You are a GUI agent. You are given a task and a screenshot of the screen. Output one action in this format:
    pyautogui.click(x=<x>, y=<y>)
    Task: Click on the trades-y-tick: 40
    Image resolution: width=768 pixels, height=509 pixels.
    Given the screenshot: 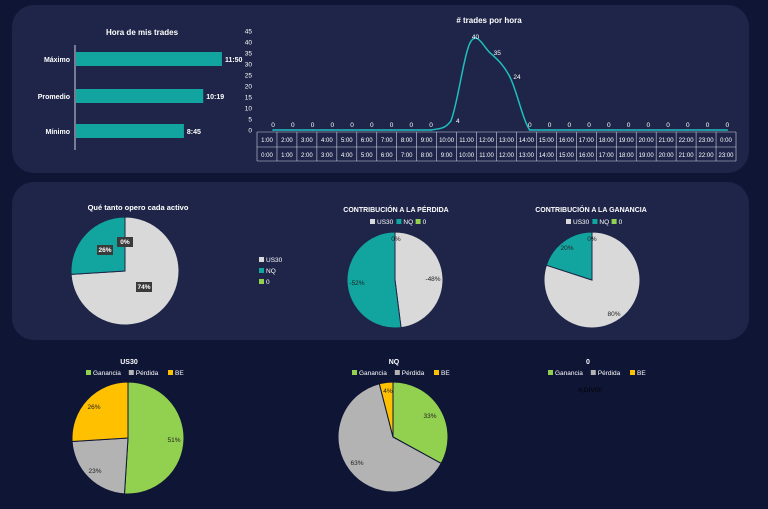 What is the action you would take?
    pyautogui.click(x=249, y=43)
    